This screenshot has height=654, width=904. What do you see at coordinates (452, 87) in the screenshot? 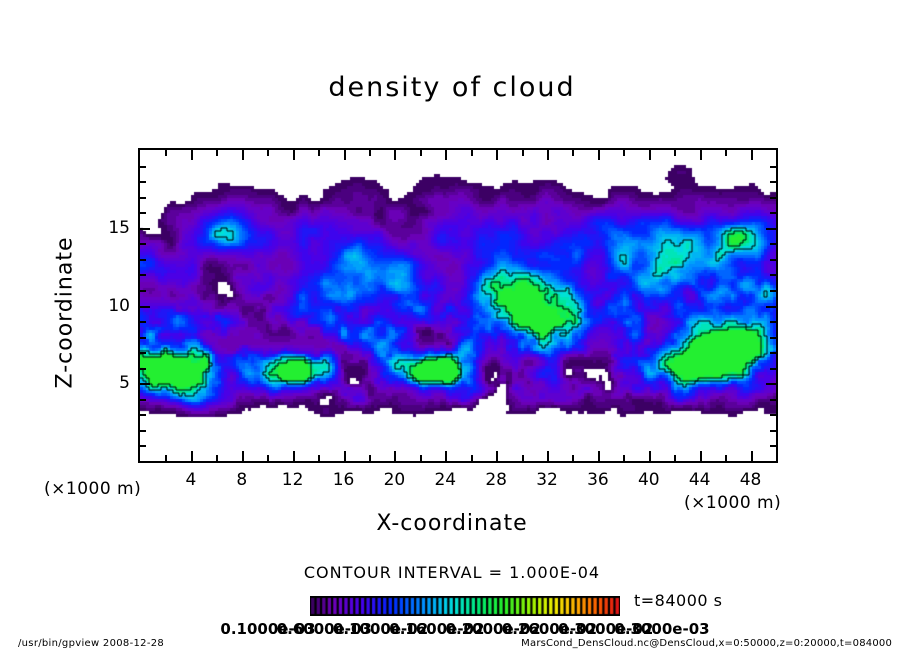
I see `page-title: density of cloud` at bounding box center [452, 87].